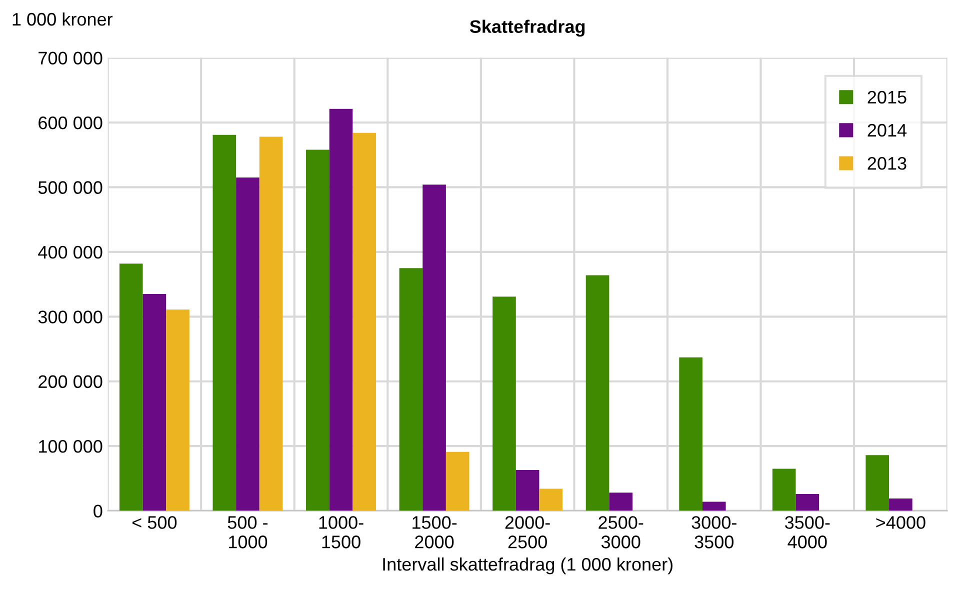 This screenshot has width=954, height=596. I want to click on x-tick-label: 3000- 3500, so click(714, 532).